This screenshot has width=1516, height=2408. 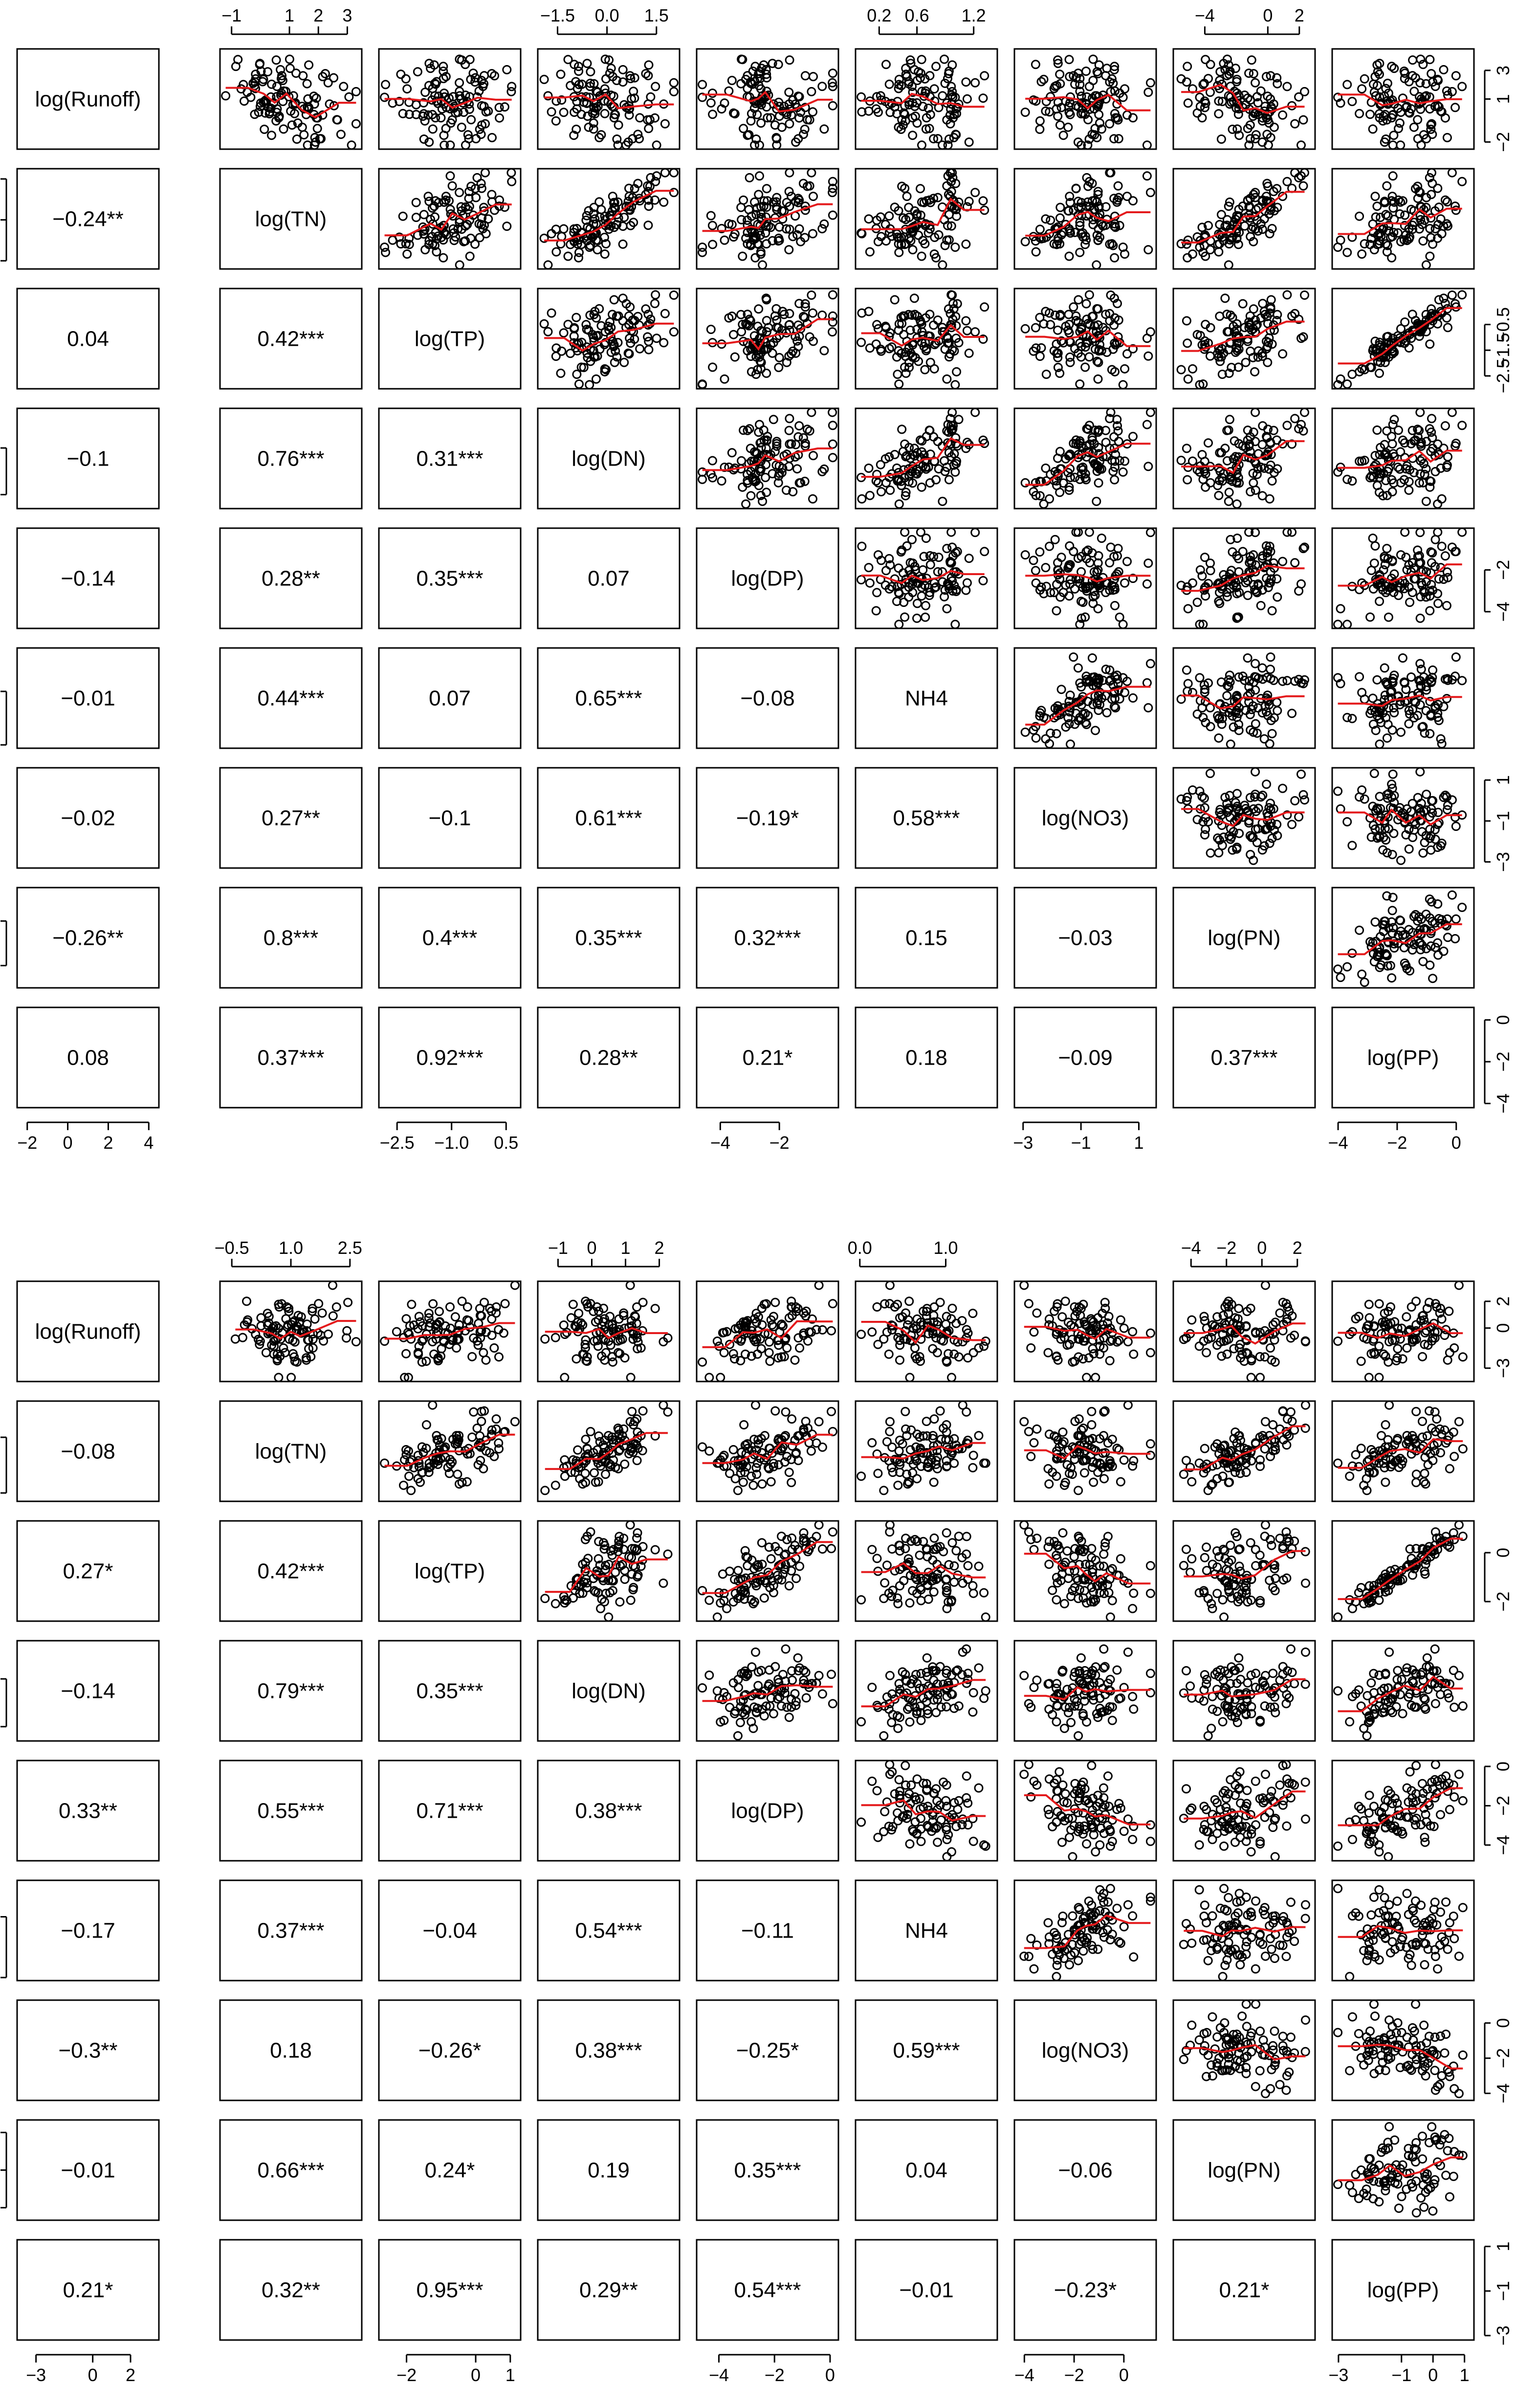 I want to click on panel-3-3: log(TP), so click(x=450, y=339).